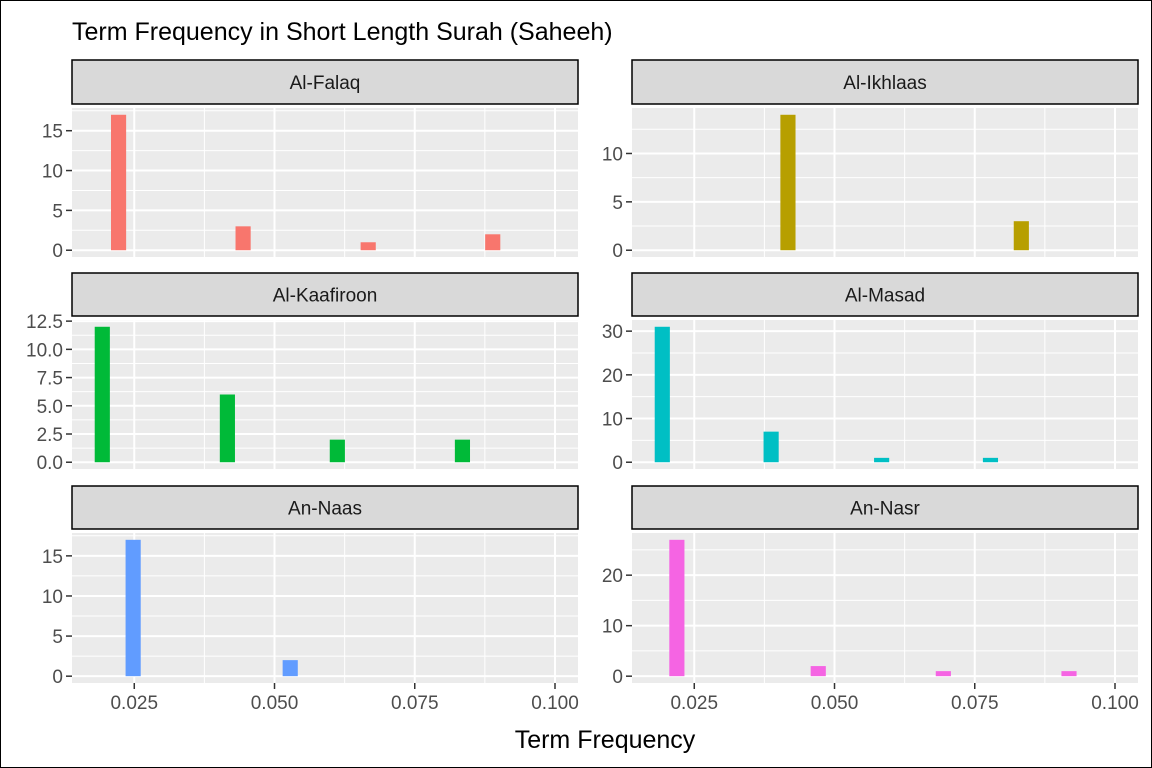  I want to click on facet-strip-label: Al-Falaq, so click(325, 83).